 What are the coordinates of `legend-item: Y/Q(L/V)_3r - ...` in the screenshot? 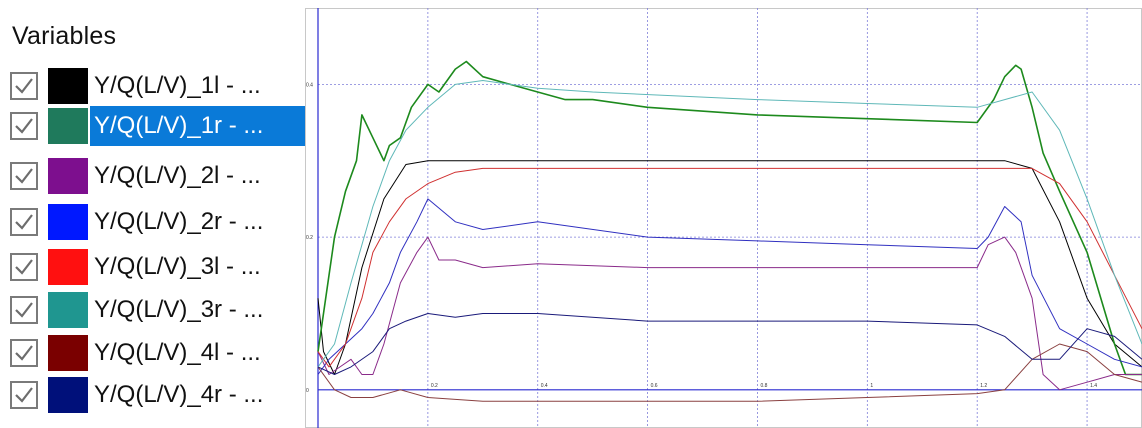 It's located at (155, 310).